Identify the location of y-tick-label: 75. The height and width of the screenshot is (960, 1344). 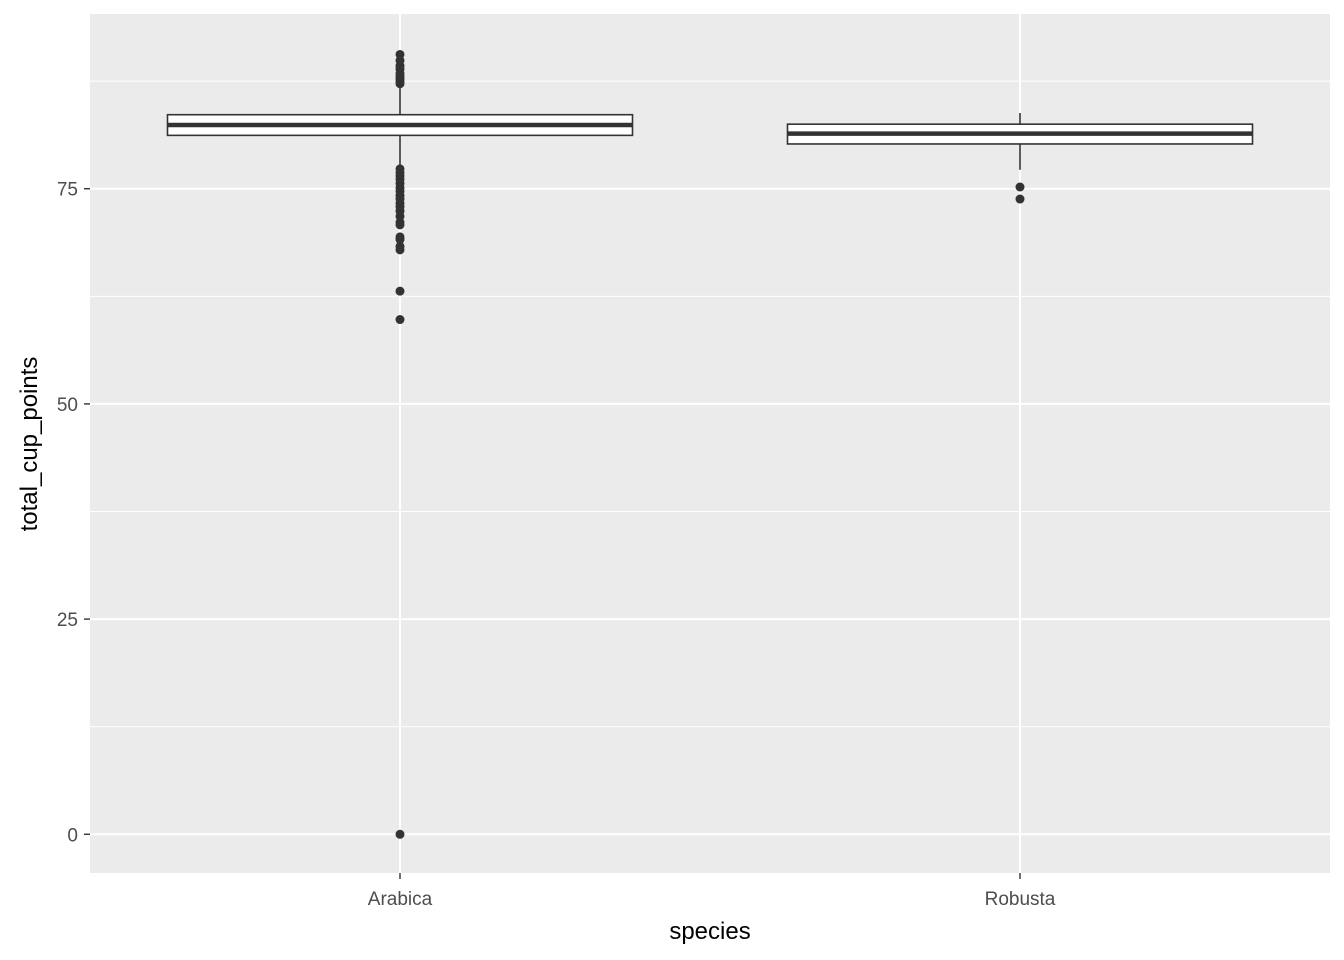
(67, 190).